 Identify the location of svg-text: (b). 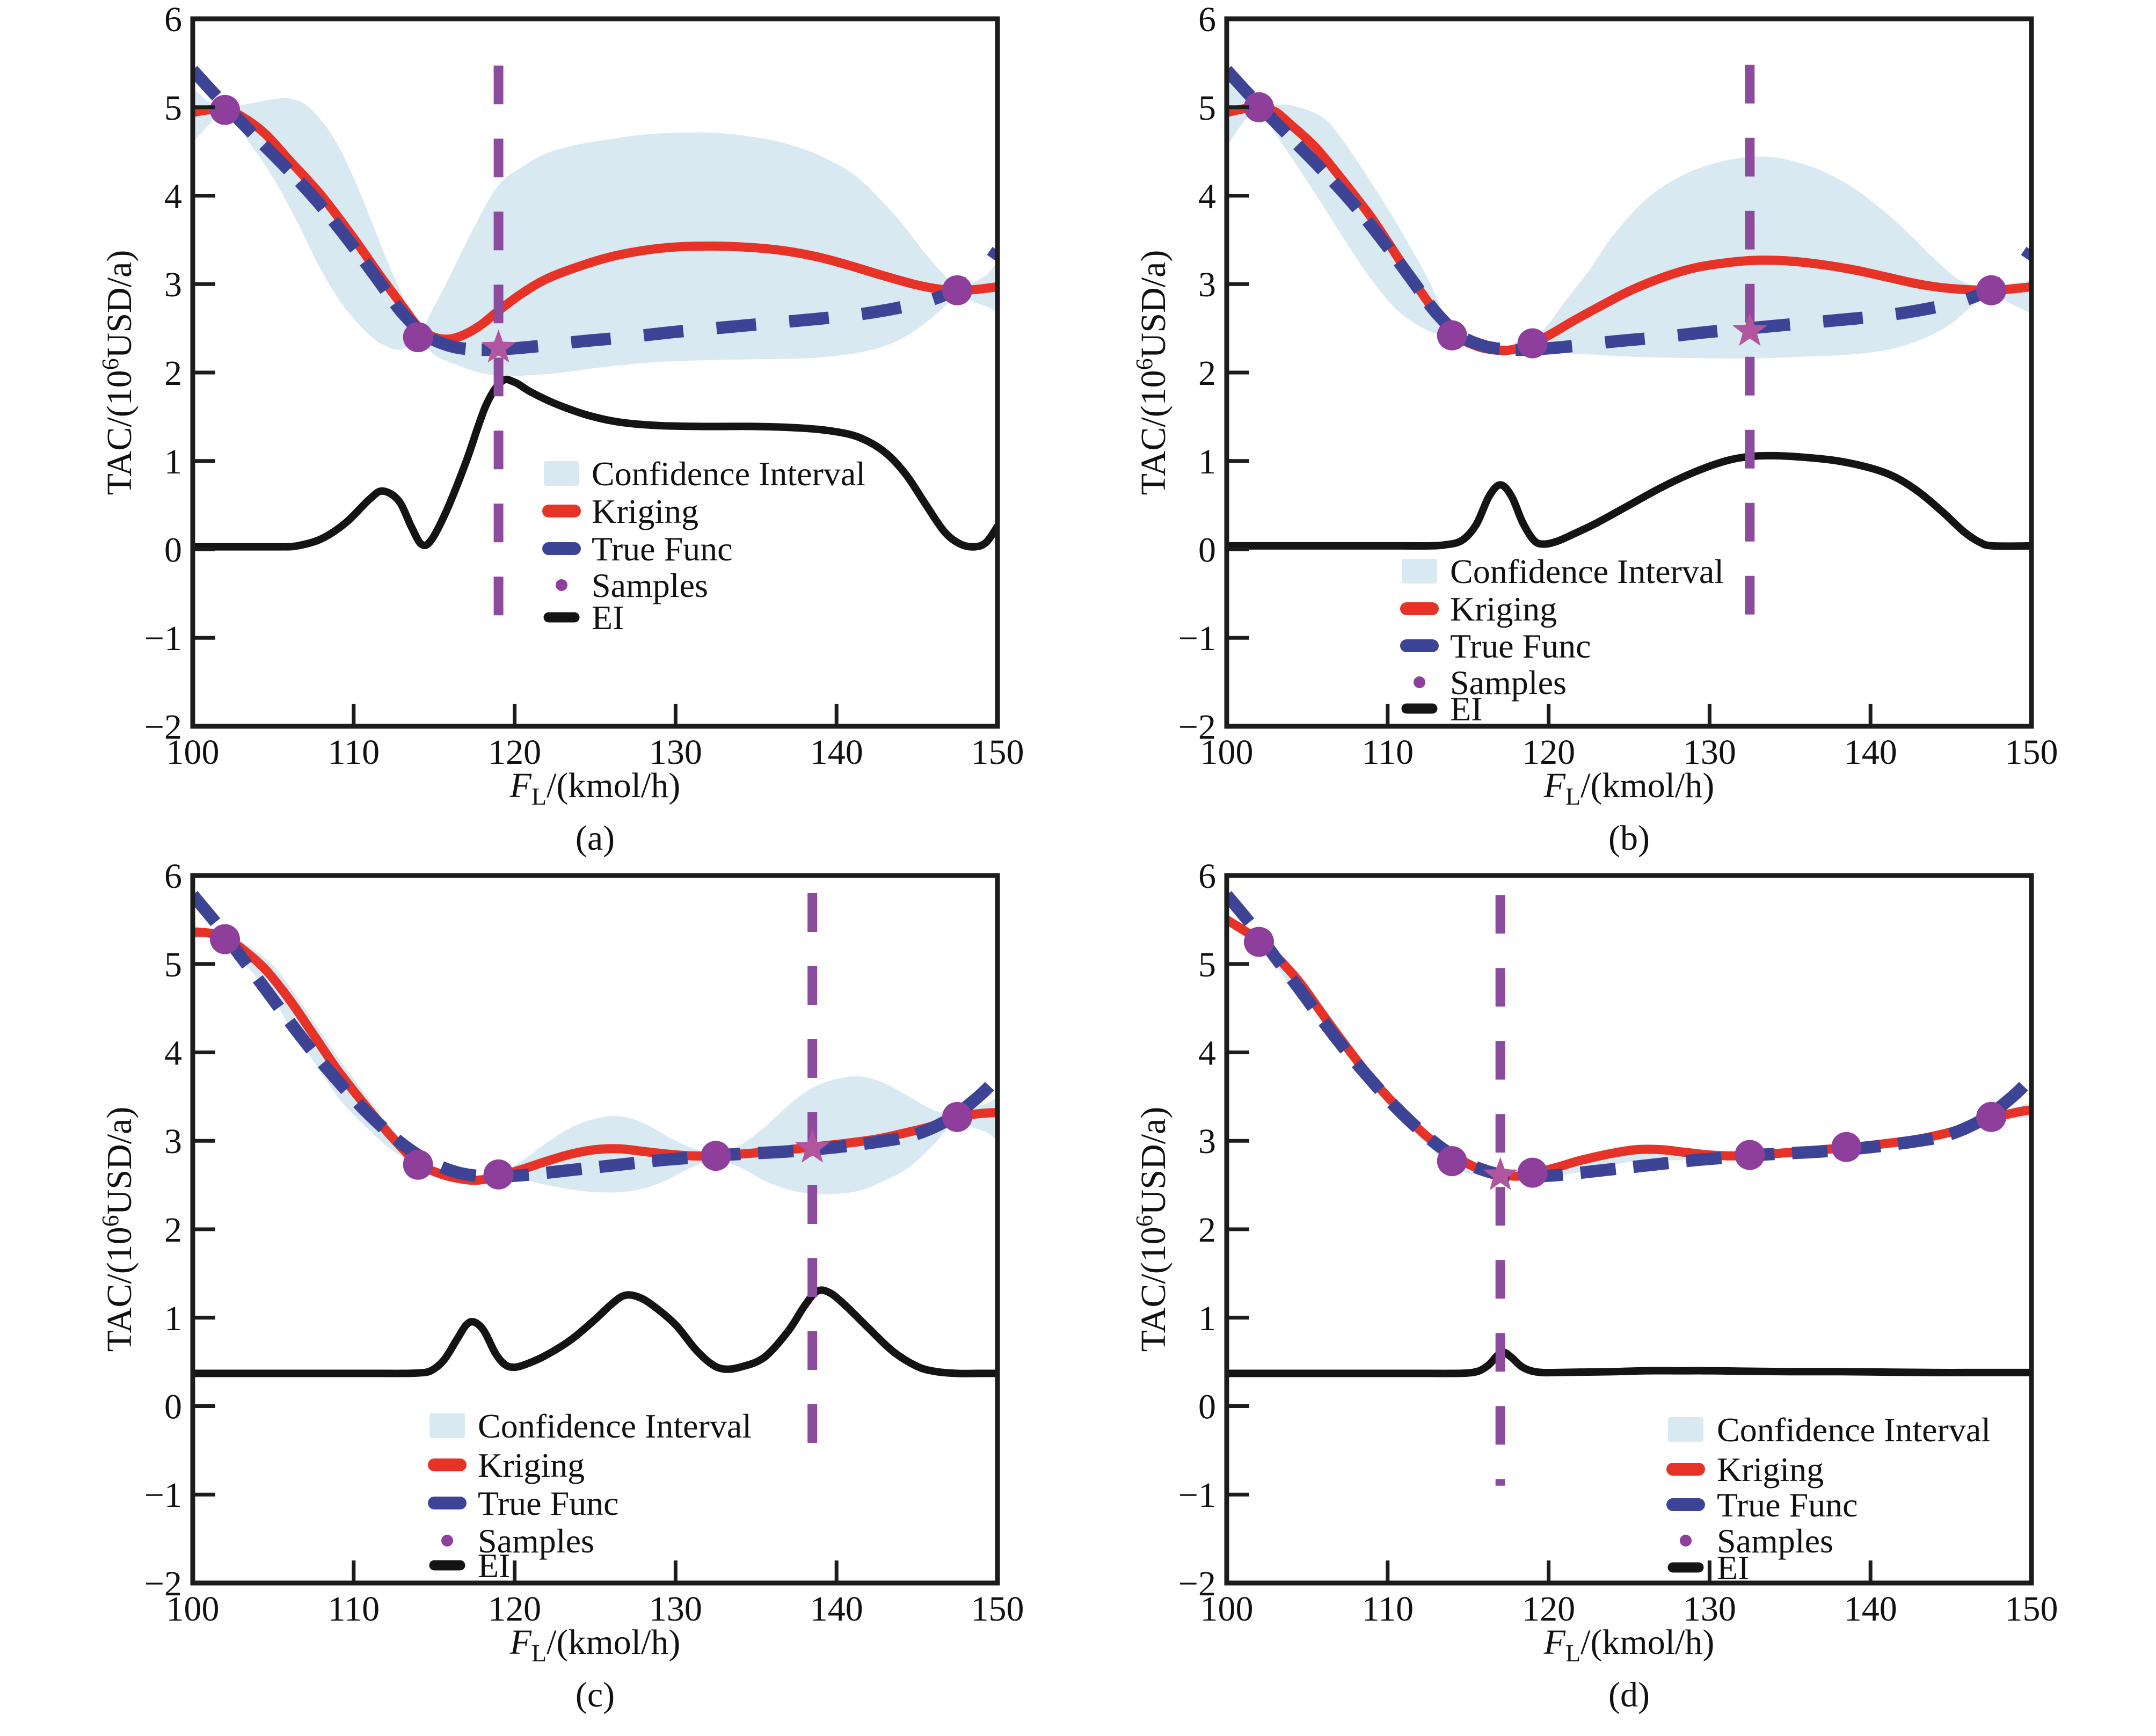
(1629, 838).